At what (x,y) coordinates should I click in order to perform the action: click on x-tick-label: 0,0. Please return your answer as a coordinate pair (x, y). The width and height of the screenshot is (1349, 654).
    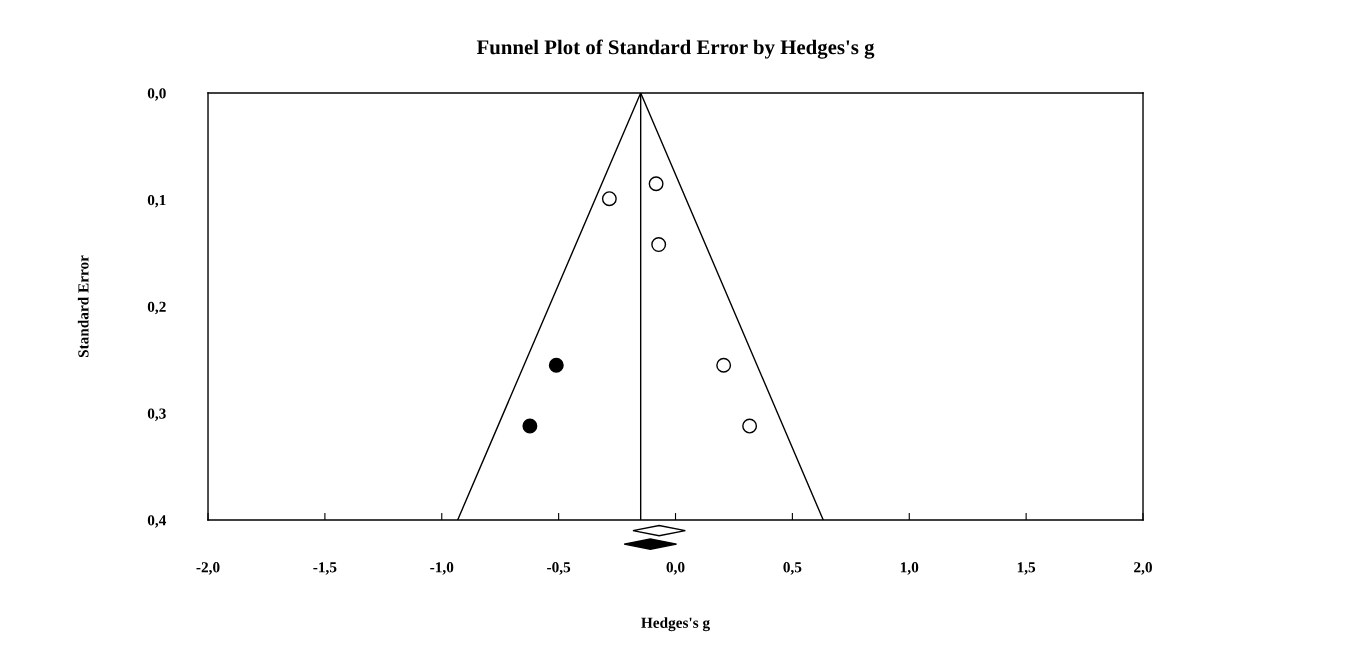
    Looking at the image, I should click on (675, 568).